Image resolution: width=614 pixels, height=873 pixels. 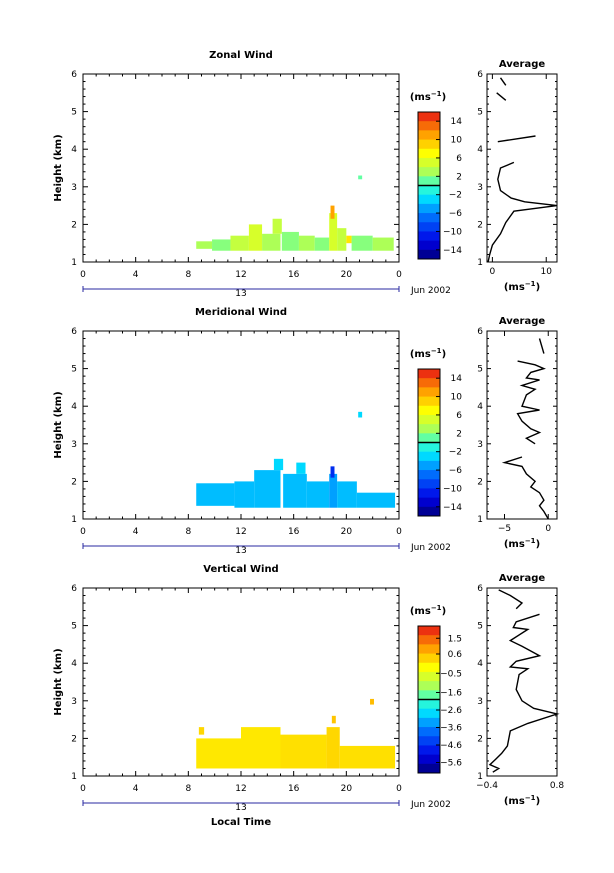 I want to click on average-panel: Average 1 2 3 4 5 6 −5 0 (ms−1), so click(x=517, y=433).